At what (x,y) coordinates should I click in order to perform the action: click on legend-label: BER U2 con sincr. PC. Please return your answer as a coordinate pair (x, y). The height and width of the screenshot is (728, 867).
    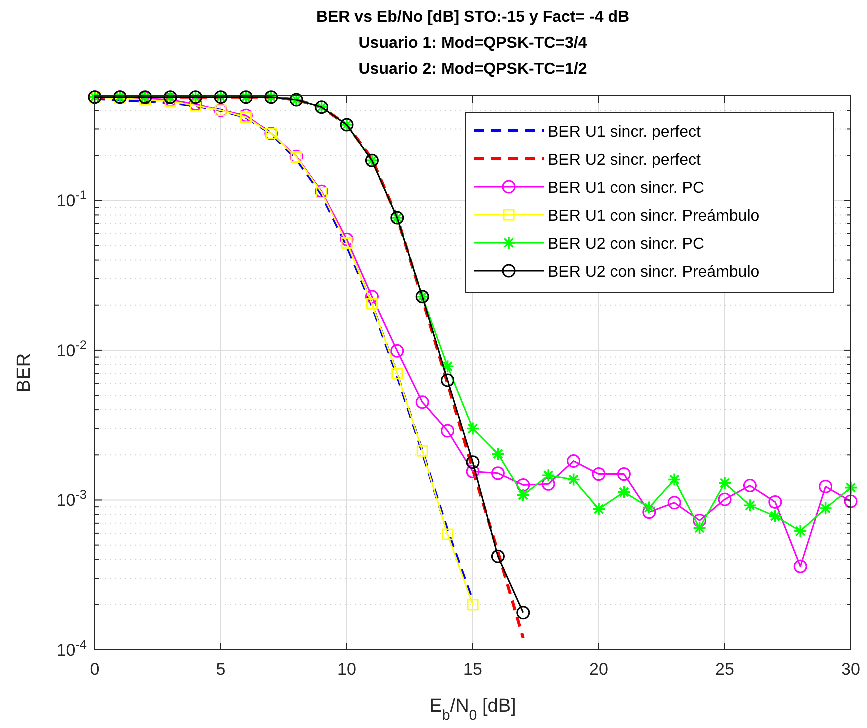
    Looking at the image, I should click on (626, 244).